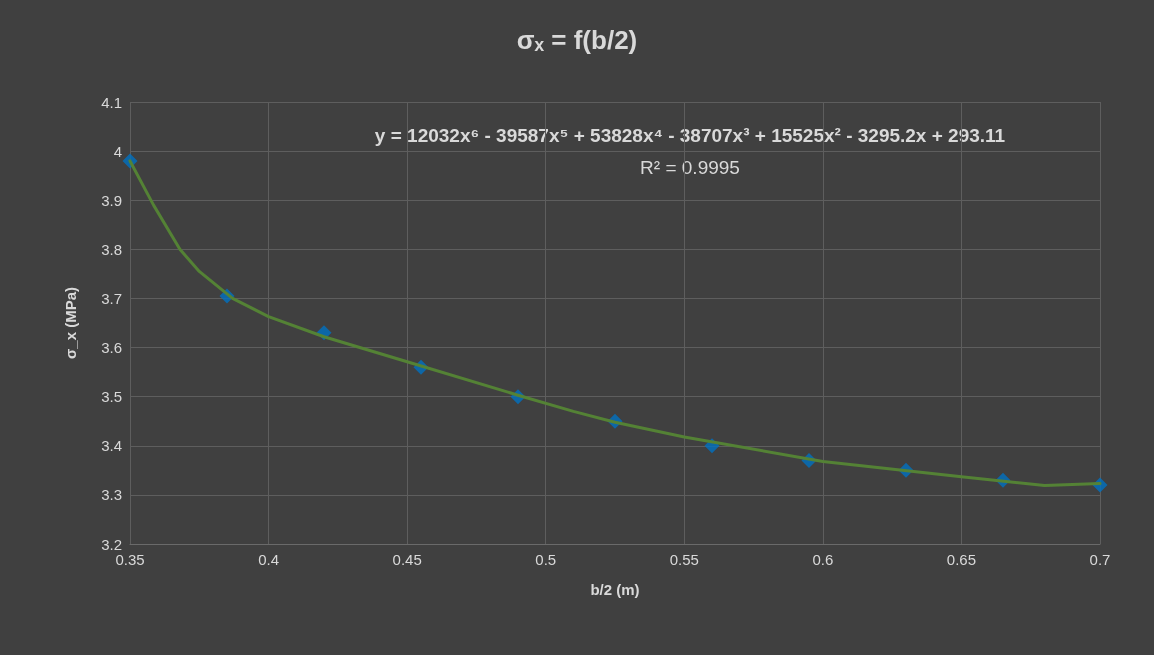 The width and height of the screenshot is (1154, 655). Describe the element at coordinates (111, 397) in the screenshot. I see `y-tick-label: 3.5` at that location.